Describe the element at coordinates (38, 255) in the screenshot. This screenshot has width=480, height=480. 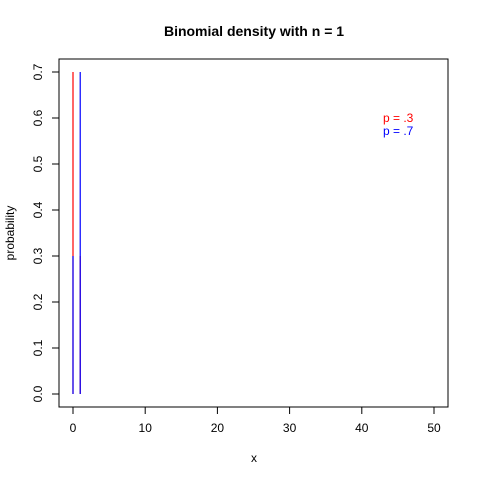
I see `y-tick-label: 0.3` at that location.